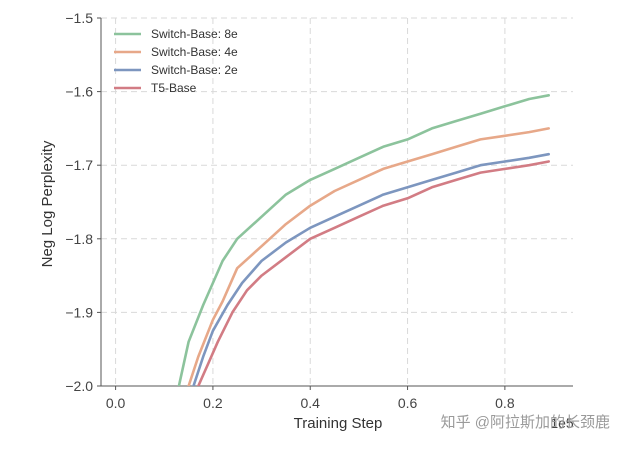 The height and width of the screenshot is (449, 622). I want to click on x-tick-label: 0.8, so click(505, 403).